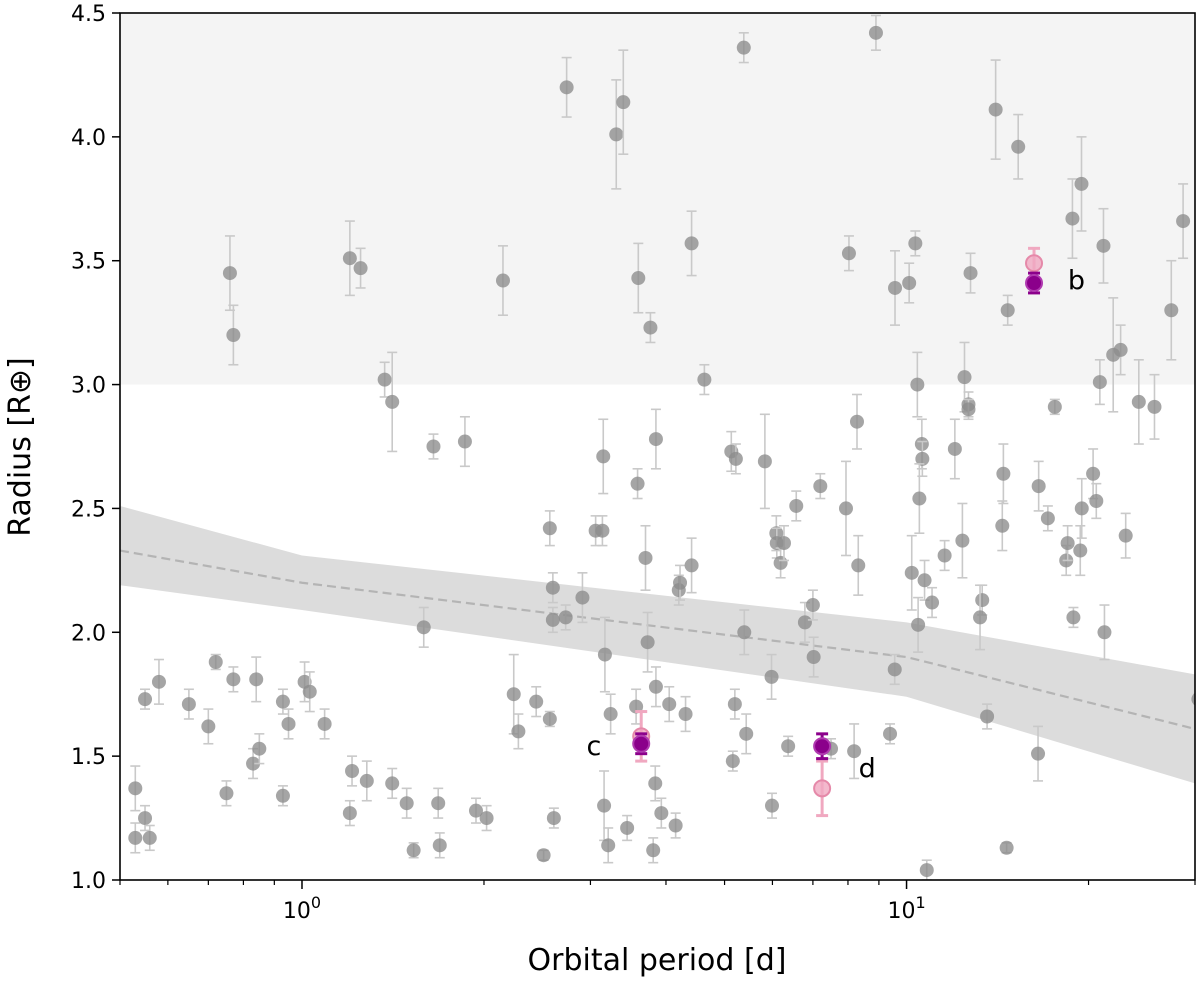  I want to click on planet-b: b, so click(1055, 271).